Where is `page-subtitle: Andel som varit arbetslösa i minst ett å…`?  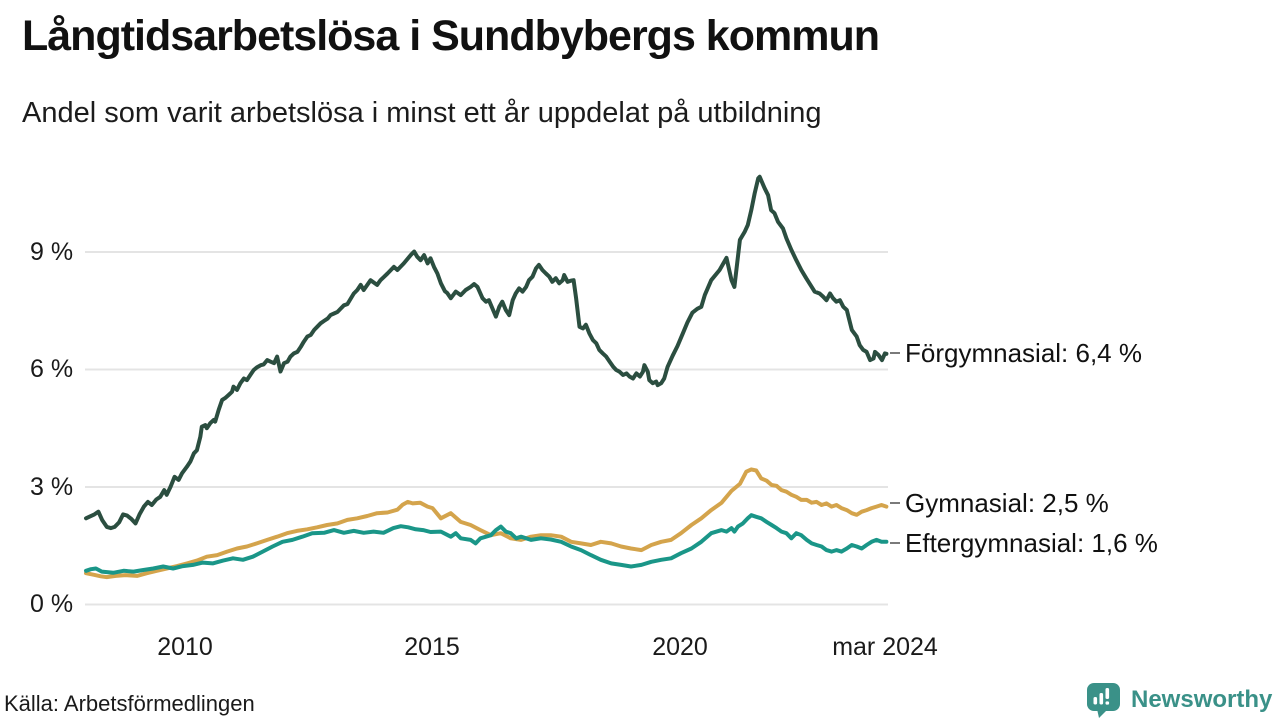 page-subtitle: Andel som varit arbetslösa i minst ett å… is located at coordinates (422, 113).